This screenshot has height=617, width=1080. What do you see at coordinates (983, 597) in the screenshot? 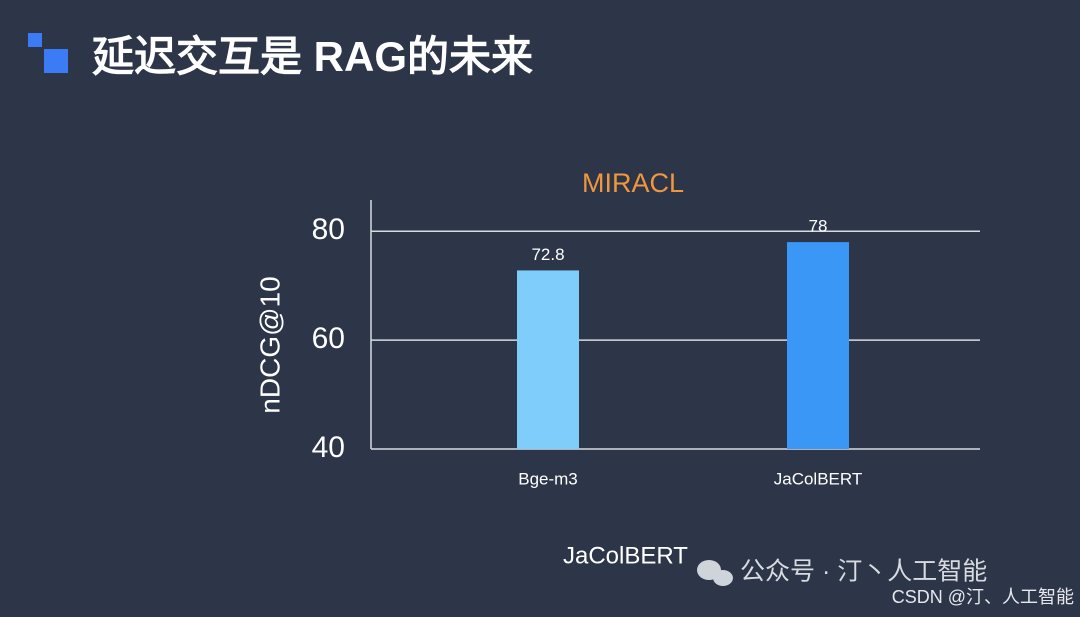
I see `credit: CSDN @汀、人工智能` at bounding box center [983, 597].